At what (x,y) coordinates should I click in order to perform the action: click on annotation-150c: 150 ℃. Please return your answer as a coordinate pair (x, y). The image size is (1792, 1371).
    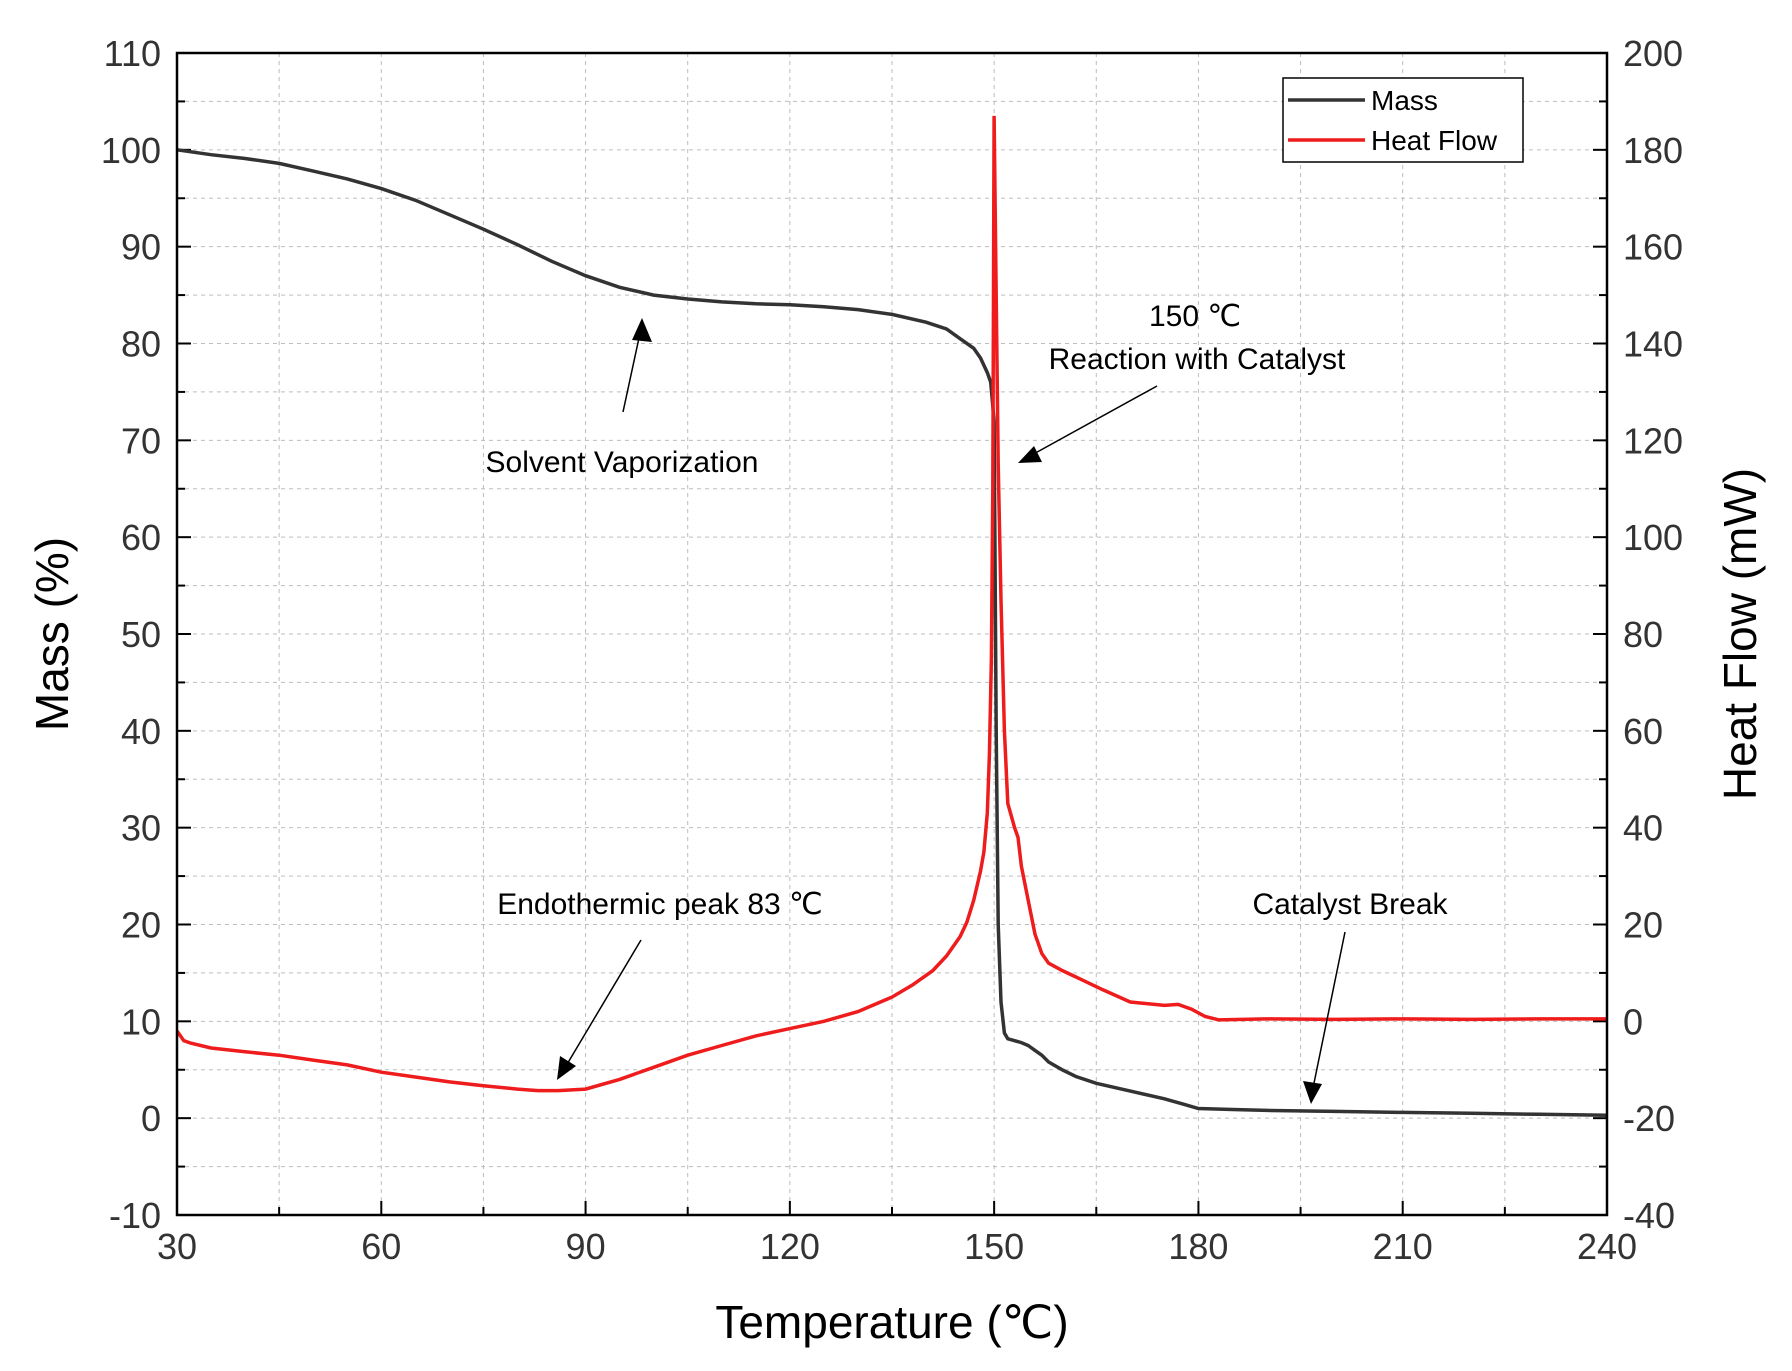
    Looking at the image, I should click on (1195, 316).